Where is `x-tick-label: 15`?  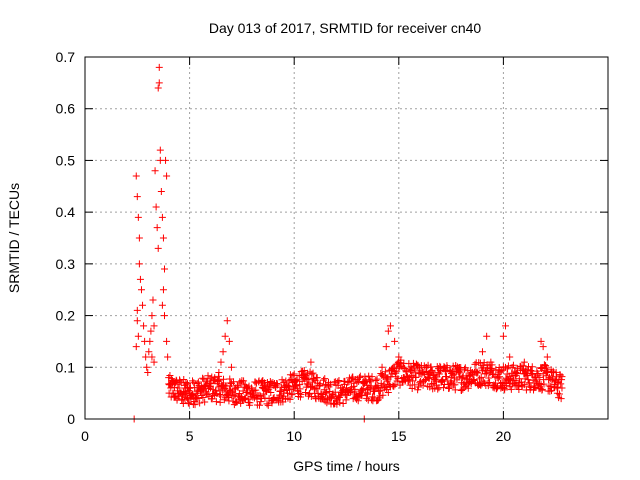
x-tick-label: 15 is located at coordinates (399, 436).